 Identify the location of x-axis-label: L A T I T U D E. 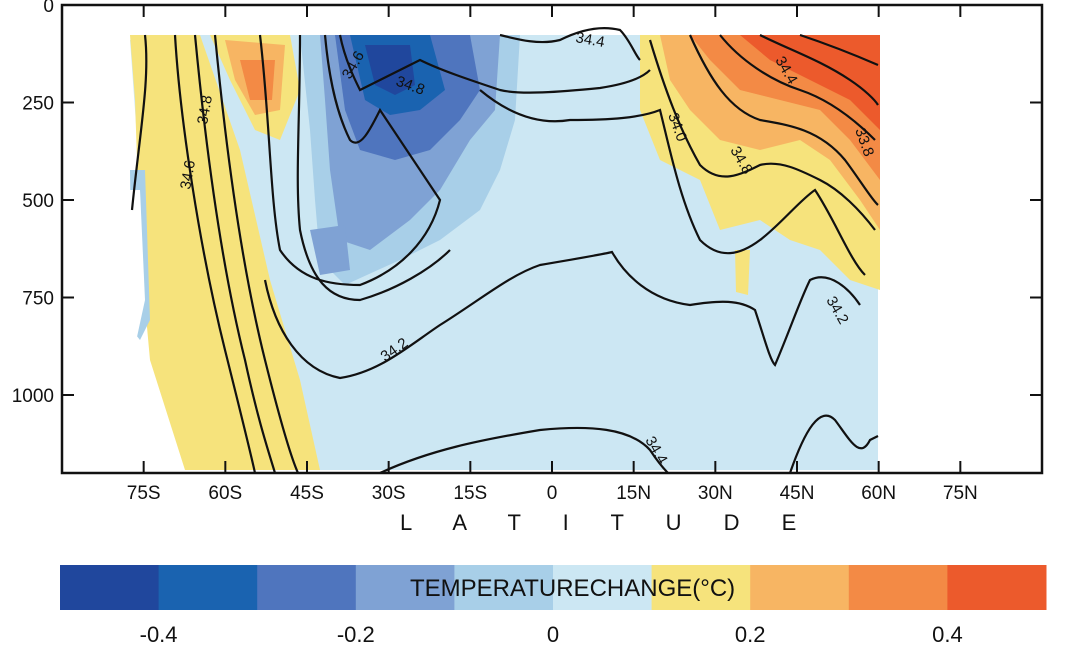
(607, 522).